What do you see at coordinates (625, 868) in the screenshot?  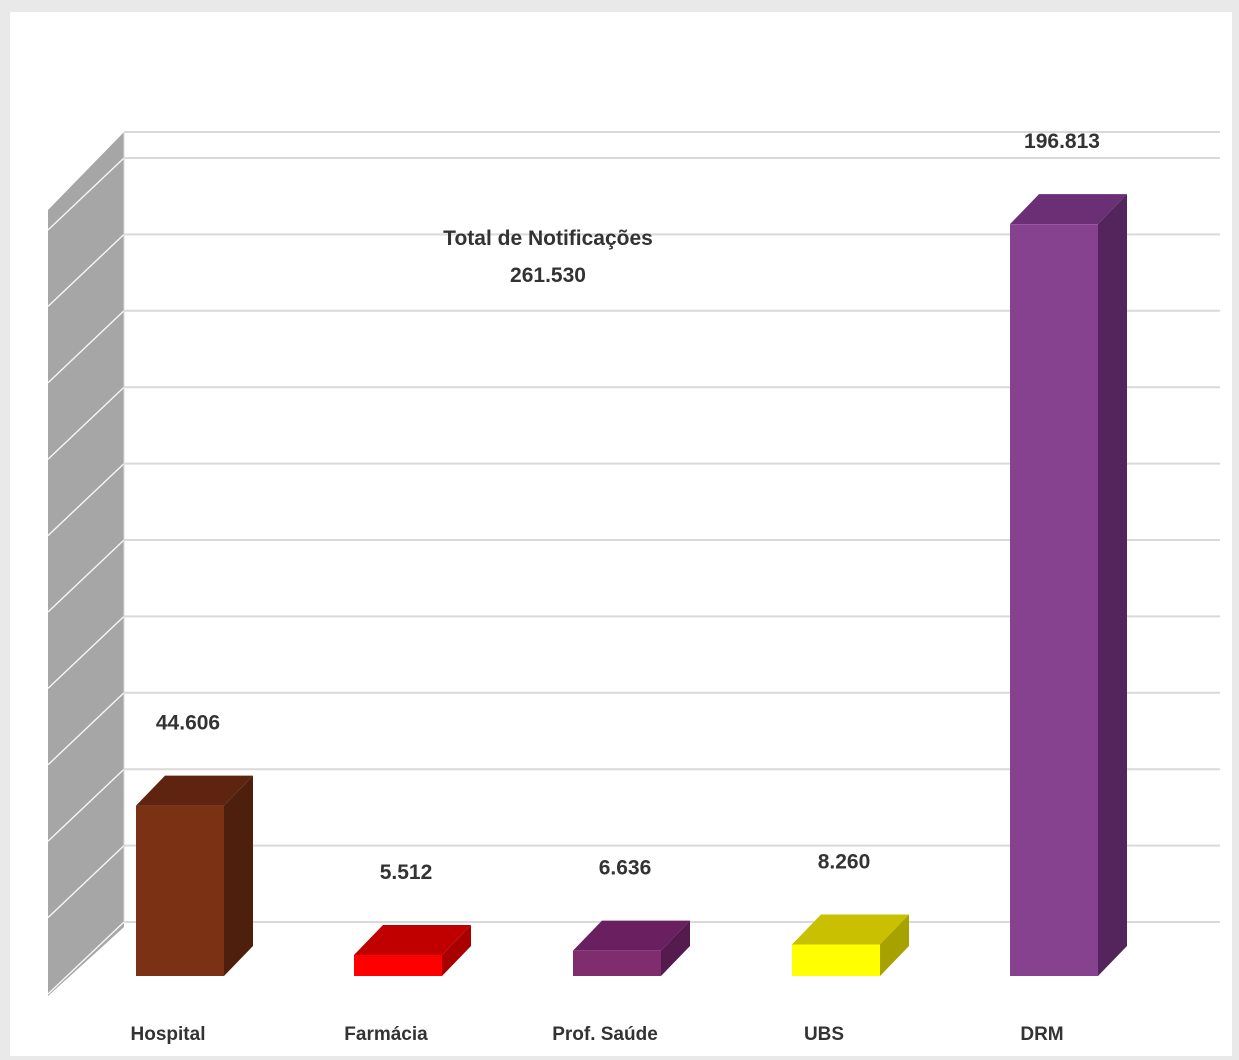 I see `value-label: 6.636` at bounding box center [625, 868].